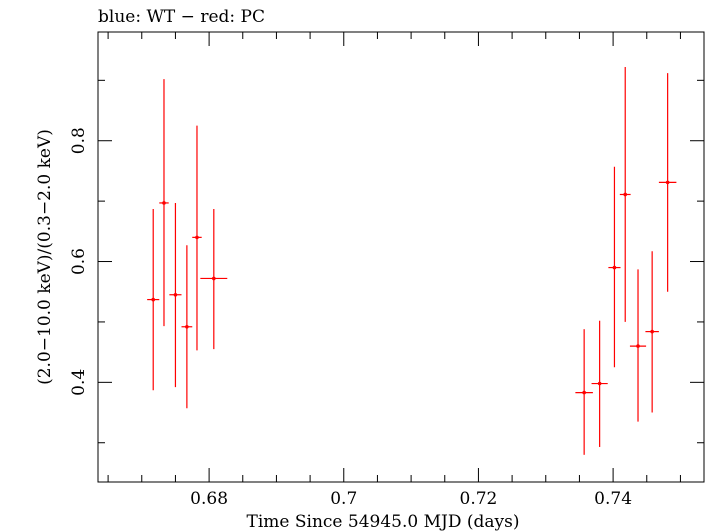 The width and height of the screenshot is (705, 532). Describe the element at coordinates (613, 499) in the screenshot. I see `x-tick-label: 0.74` at that location.